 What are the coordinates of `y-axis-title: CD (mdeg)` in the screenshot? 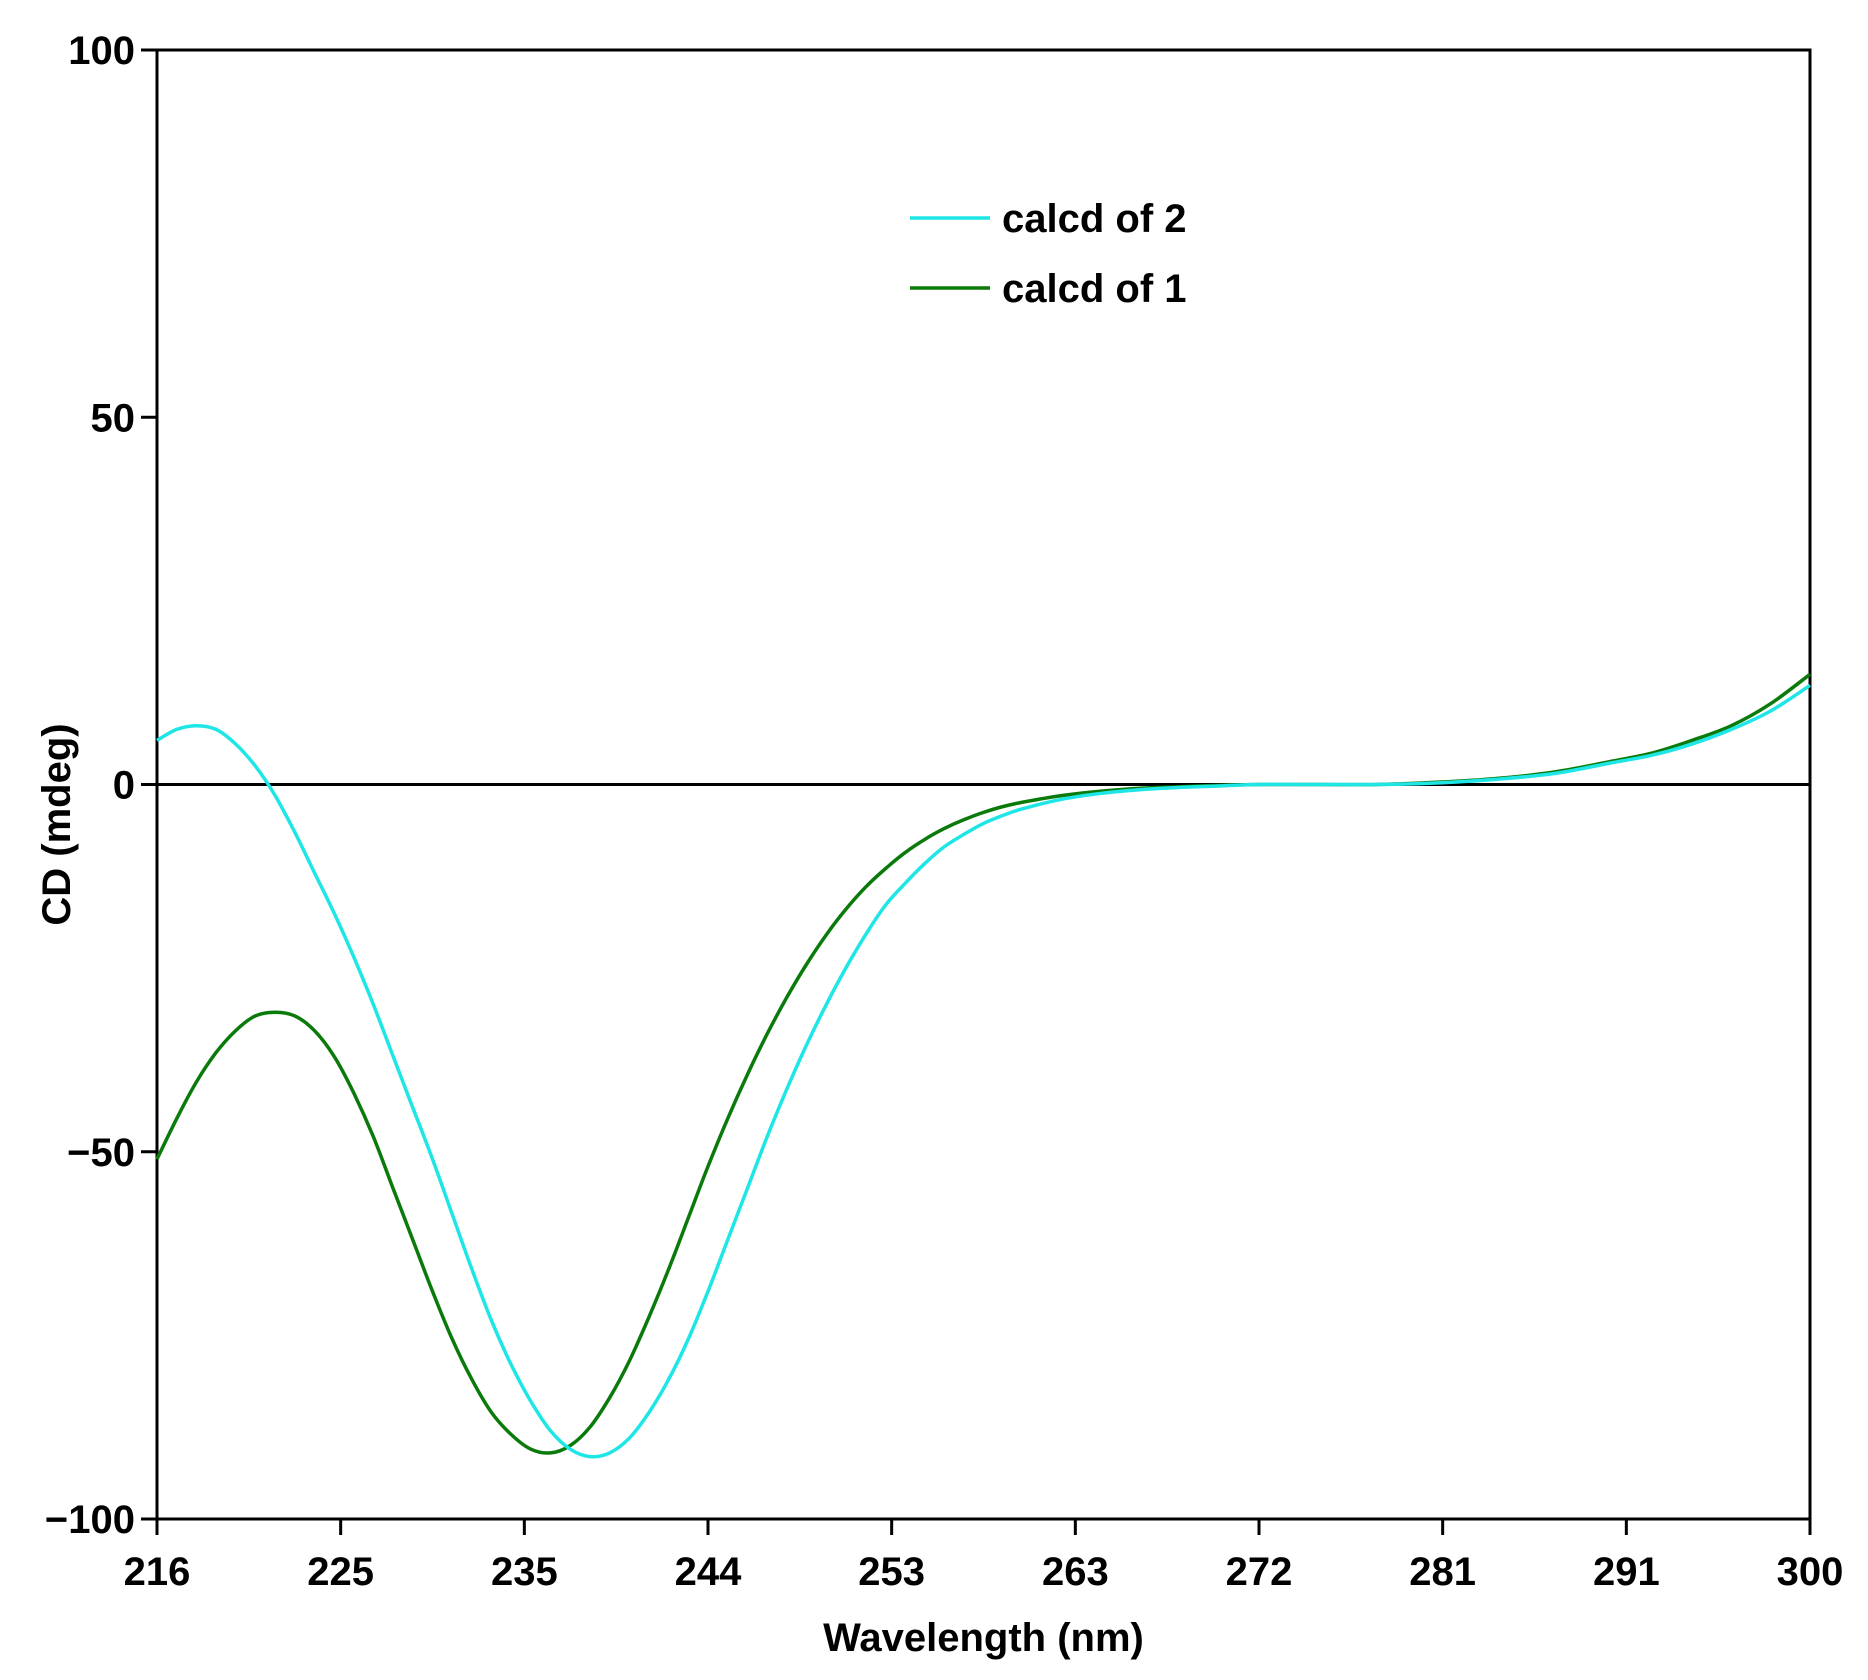 It's located at (57, 824).